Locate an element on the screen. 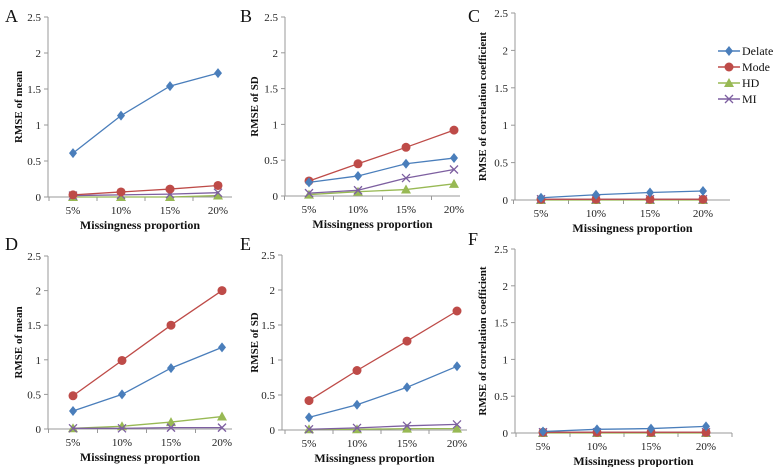 The image size is (778, 467). legend-label: Mode is located at coordinates (756, 67).